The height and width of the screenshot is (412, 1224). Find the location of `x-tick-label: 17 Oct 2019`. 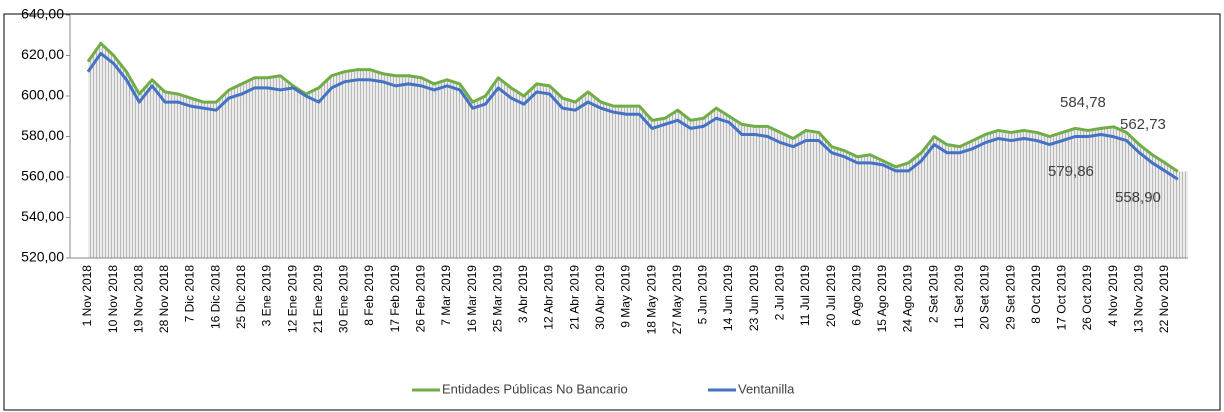

x-tick-label: 17 Oct 2019 is located at coordinates (1062, 298).